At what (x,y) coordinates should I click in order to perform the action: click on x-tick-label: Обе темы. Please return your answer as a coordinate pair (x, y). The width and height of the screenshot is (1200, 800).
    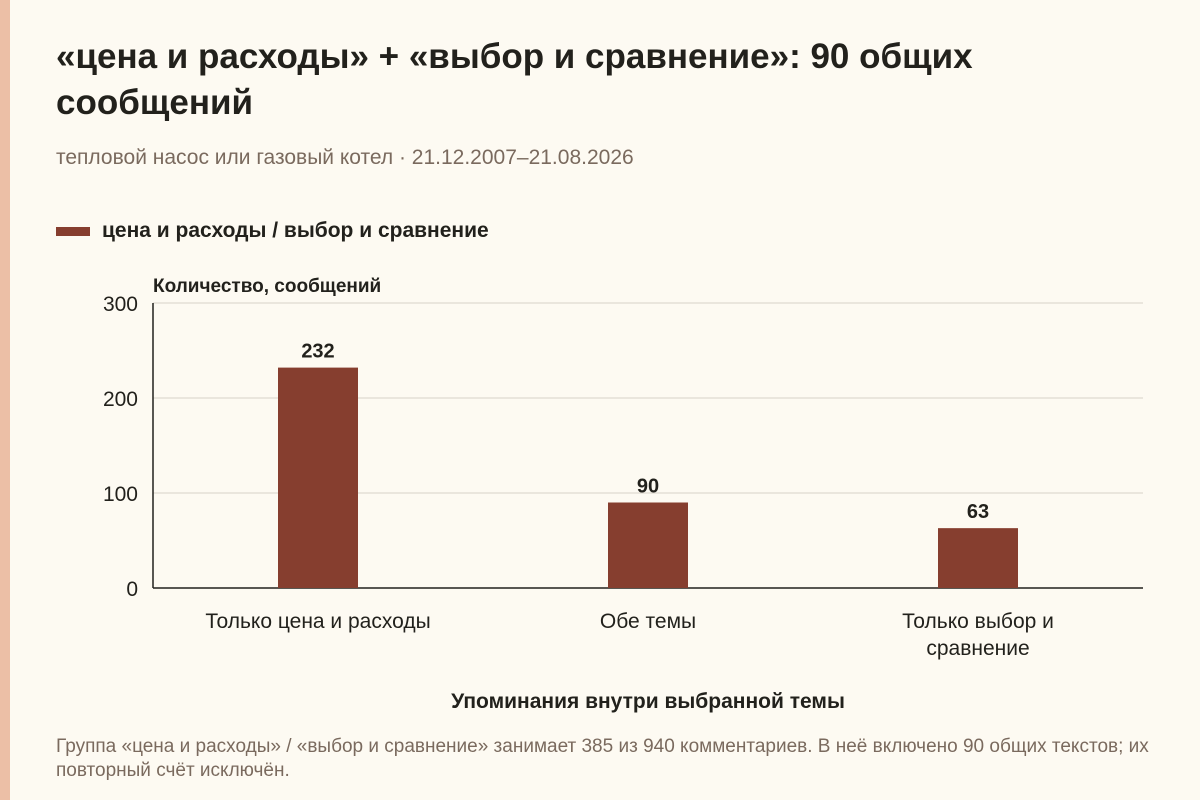
    Looking at the image, I should click on (648, 621).